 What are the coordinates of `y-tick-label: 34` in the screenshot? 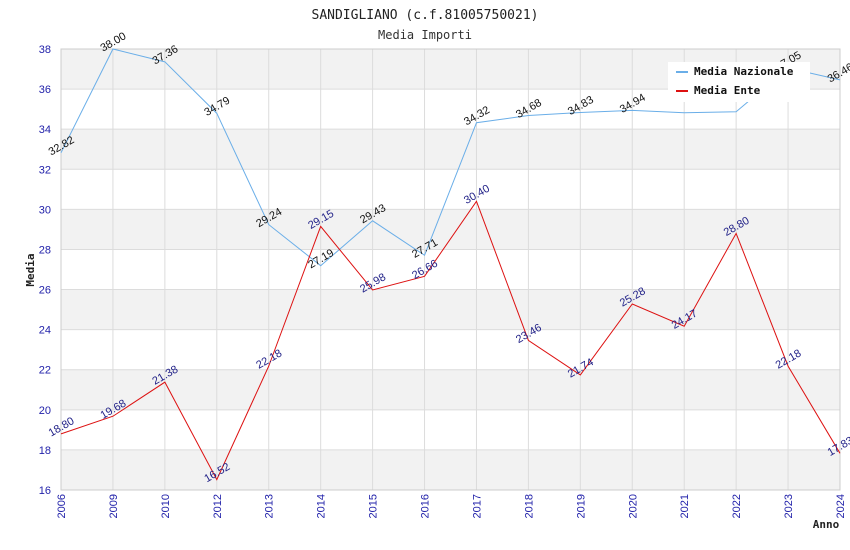 It's located at (45, 130).